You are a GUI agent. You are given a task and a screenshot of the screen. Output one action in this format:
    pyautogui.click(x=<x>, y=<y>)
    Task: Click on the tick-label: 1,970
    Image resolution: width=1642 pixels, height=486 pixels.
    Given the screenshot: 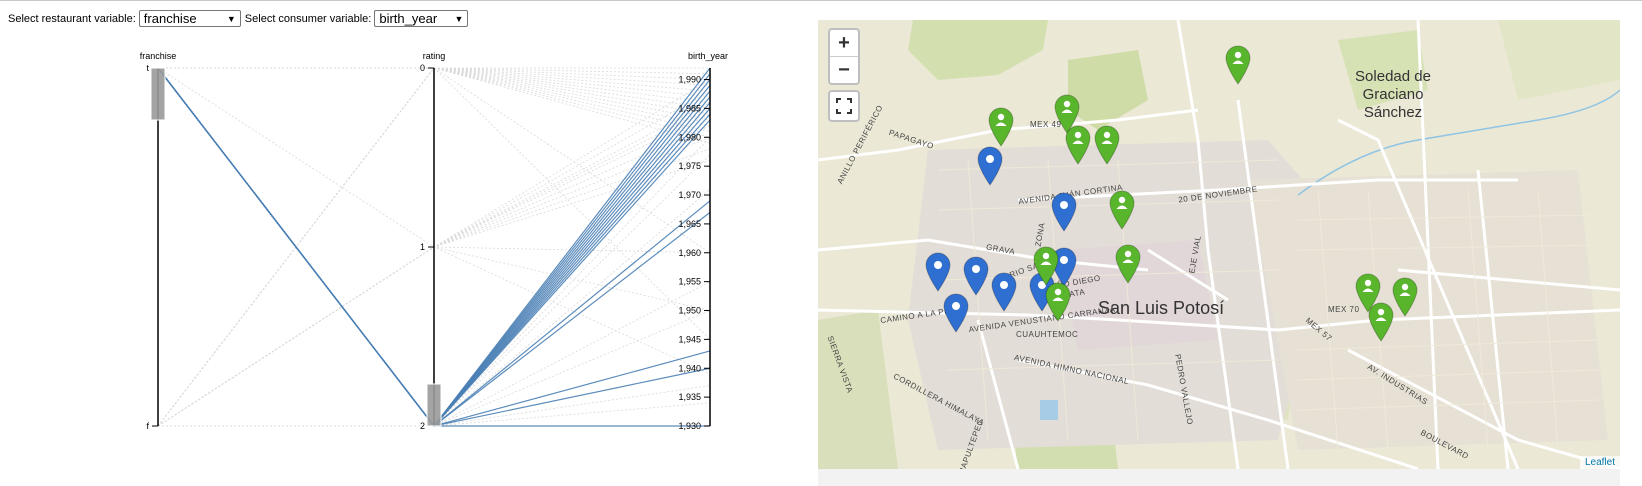 What is the action you would take?
    pyautogui.click(x=689, y=195)
    